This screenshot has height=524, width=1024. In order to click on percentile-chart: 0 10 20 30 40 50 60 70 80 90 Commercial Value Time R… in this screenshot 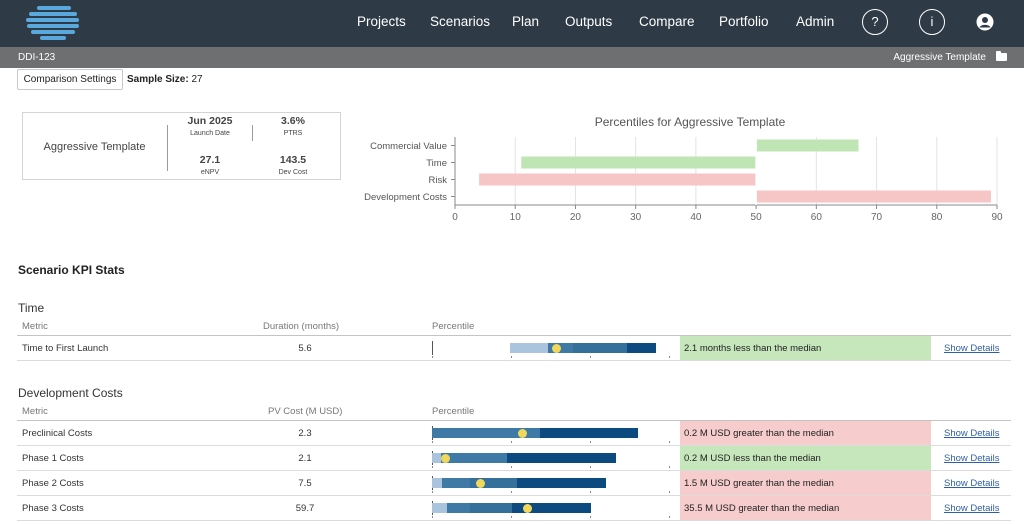, I will do `click(683, 180)`.